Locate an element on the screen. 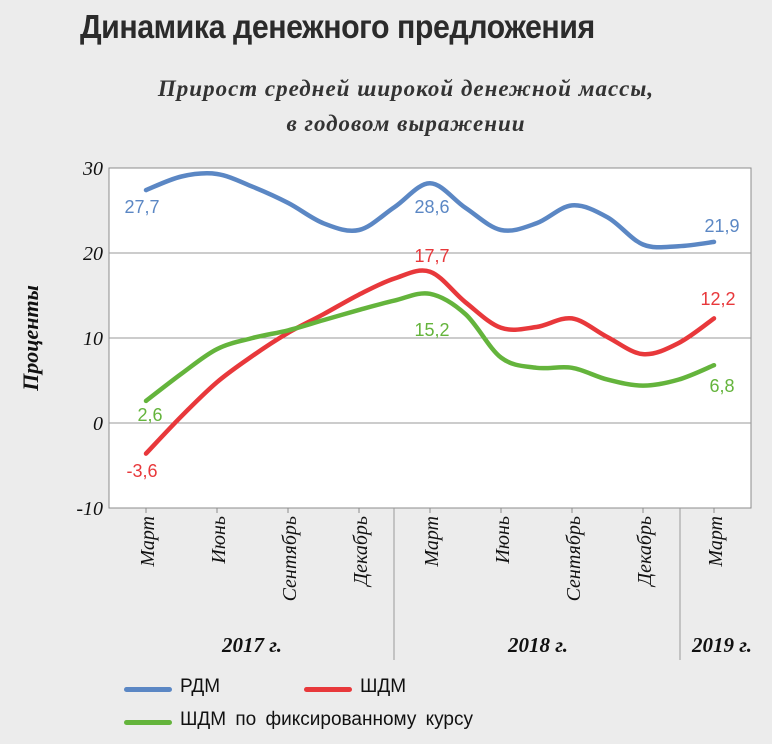 The height and width of the screenshot is (744, 772). legend-label-shdm-fixed: ШДМ по фиксированному курсу is located at coordinates (326, 719).